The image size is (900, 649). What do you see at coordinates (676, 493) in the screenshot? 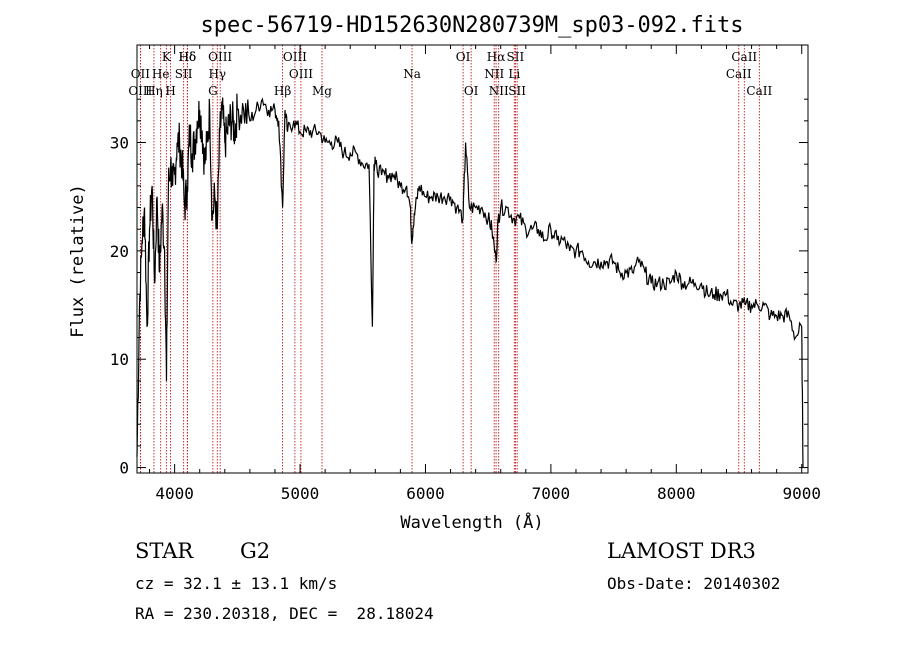
I see `x-tick-label: 8000` at bounding box center [676, 493].